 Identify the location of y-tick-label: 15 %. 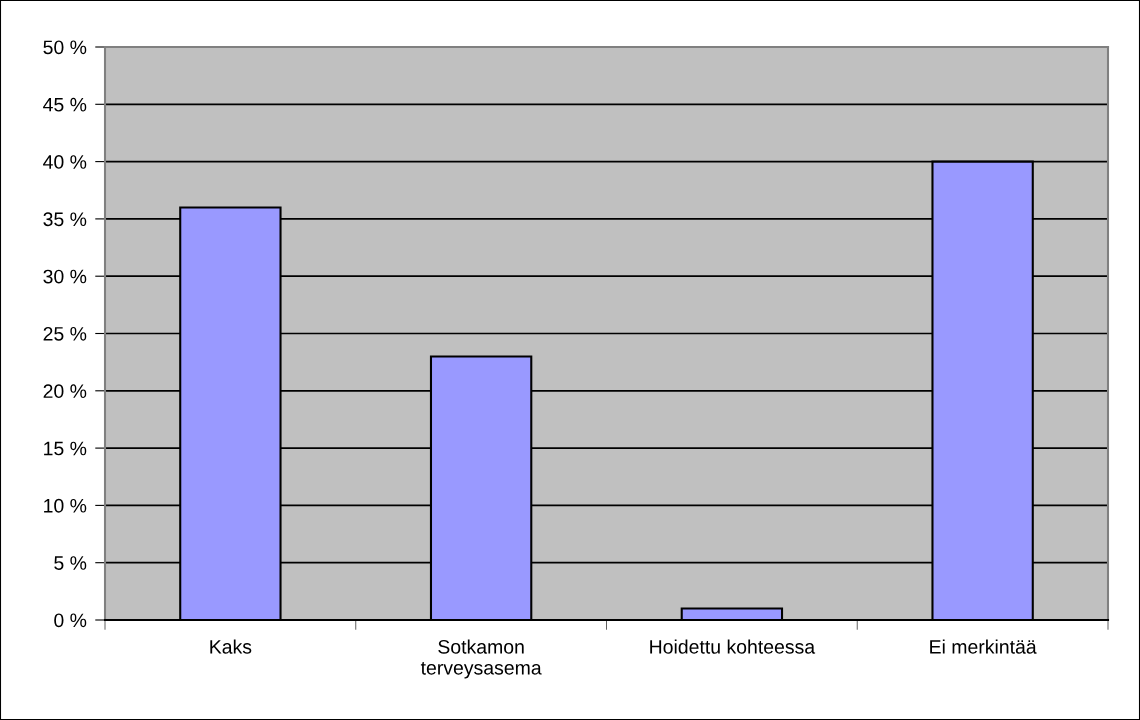
(65, 448).